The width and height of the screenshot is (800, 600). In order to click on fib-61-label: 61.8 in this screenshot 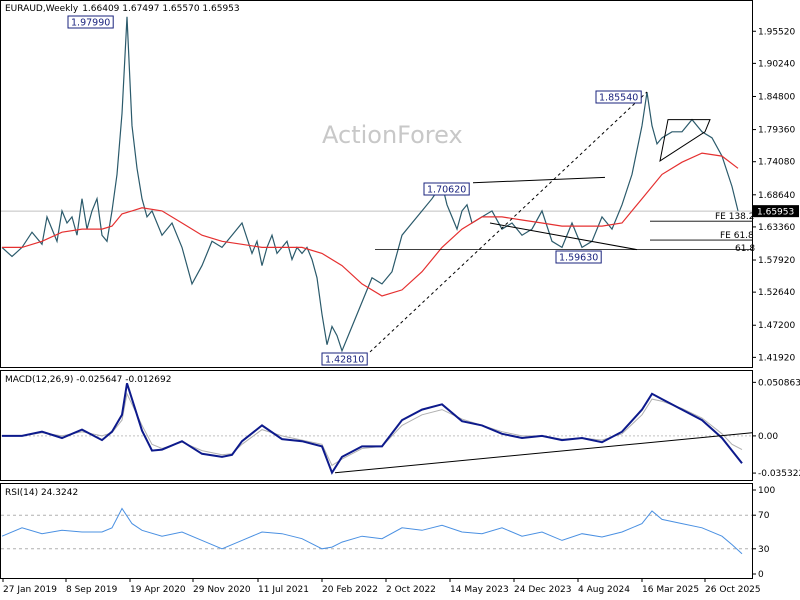, I will do `click(745, 249)`.